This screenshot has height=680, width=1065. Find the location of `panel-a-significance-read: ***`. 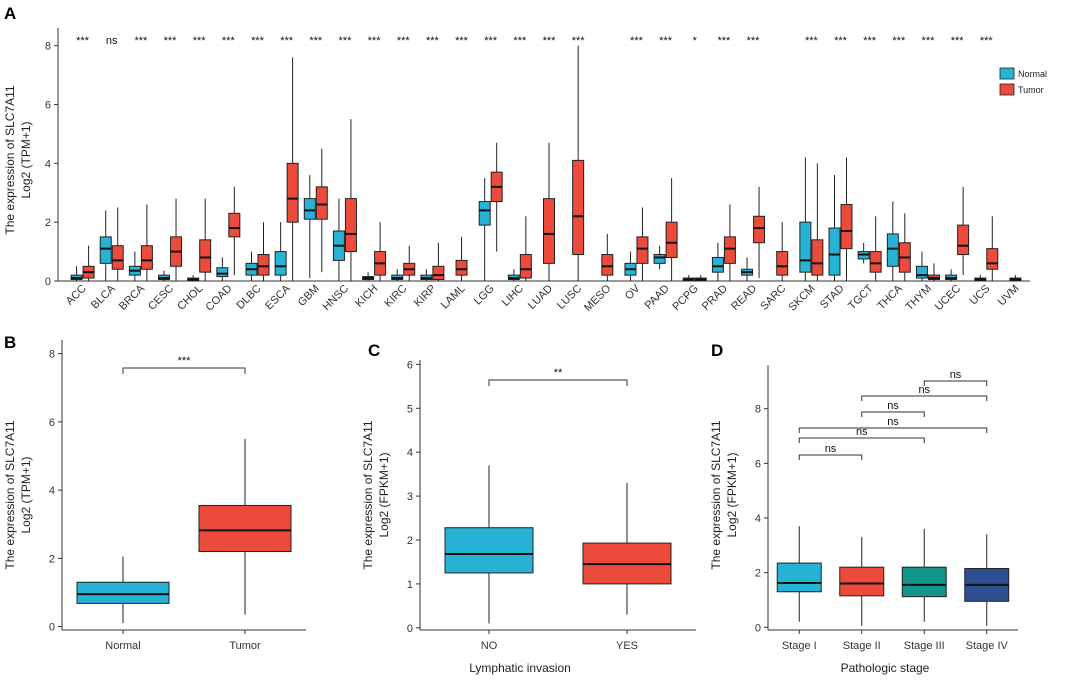

panel-a-significance-read: *** is located at coordinates (754, 41).